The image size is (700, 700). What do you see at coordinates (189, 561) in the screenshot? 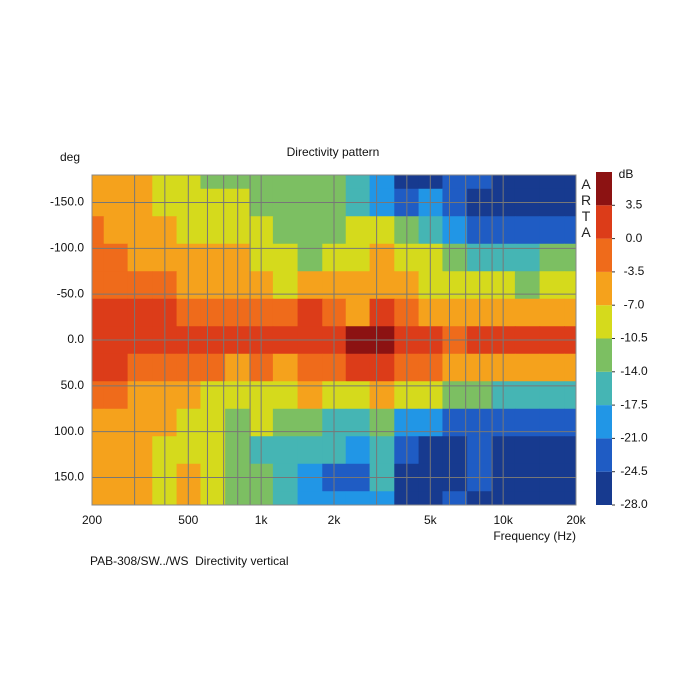
I see `footer: PAB-308/SW../WS Directivity vertical` at bounding box center [189, 561].